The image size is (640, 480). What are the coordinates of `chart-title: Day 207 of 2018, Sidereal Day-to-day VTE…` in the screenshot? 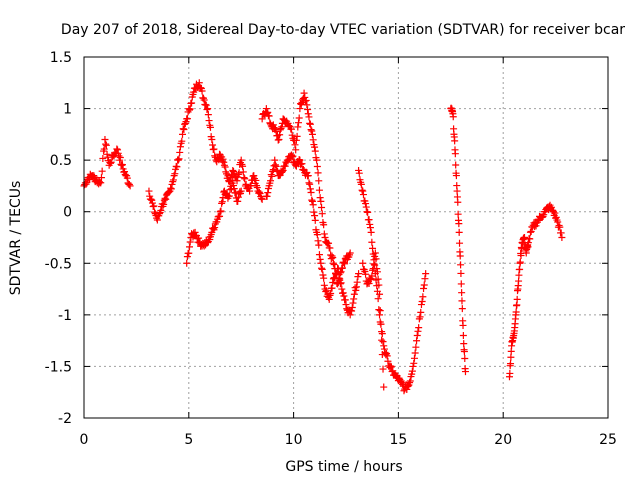 It's located at (343, 30).